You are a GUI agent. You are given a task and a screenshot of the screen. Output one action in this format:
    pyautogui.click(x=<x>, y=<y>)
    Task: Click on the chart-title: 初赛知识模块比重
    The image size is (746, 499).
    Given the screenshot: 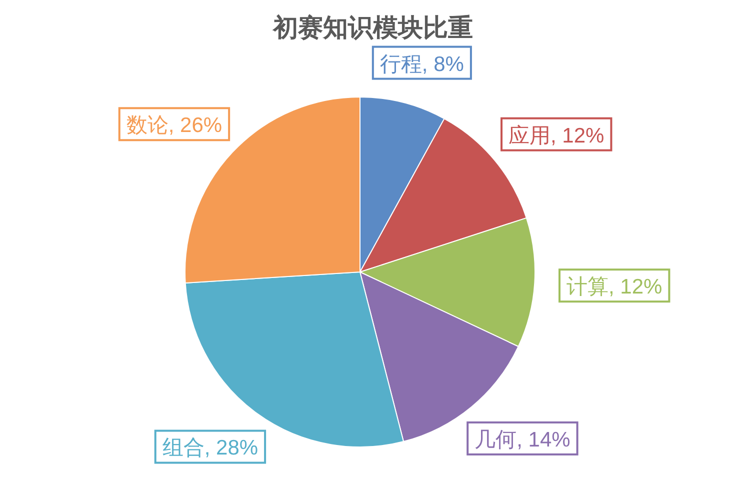 What is the action you would take?
    pyautogui.click(x=372, y=27)
    